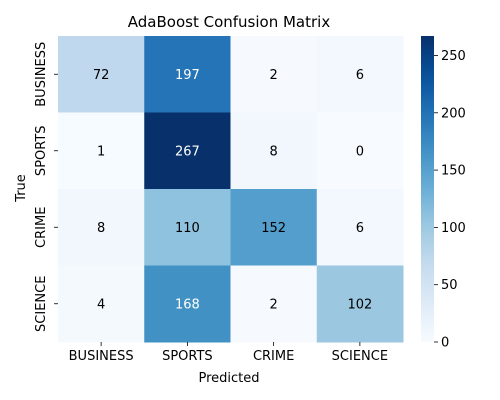 Image resolution: width=500 pixels, height=400 pixels. I want to click on cell-value-label: 267, so click(187, 151).